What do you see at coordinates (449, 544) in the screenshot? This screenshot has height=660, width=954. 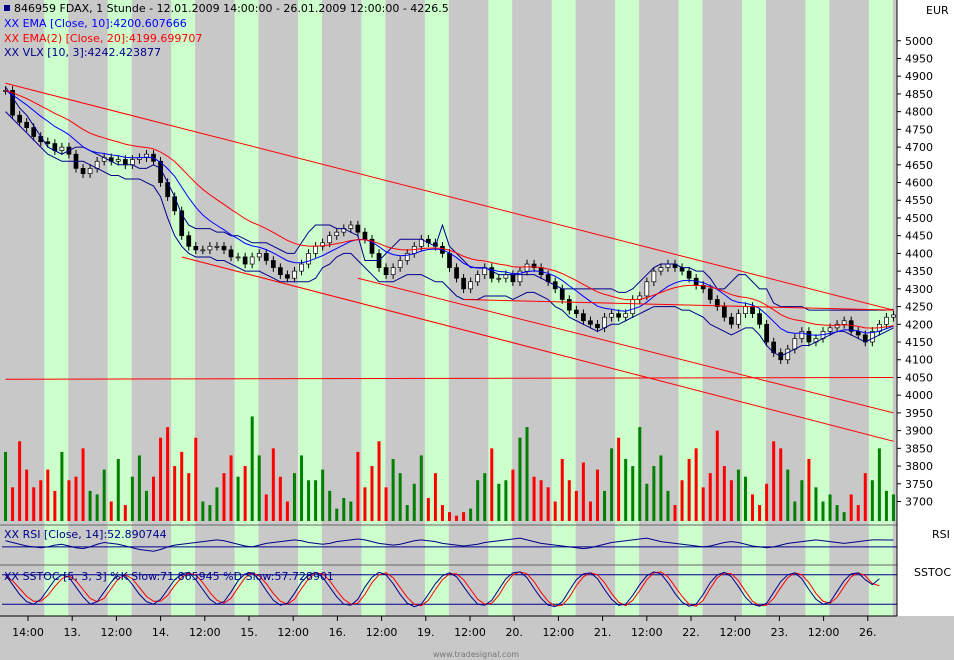 I see `rsi-line` at bounding box center [449, 544].